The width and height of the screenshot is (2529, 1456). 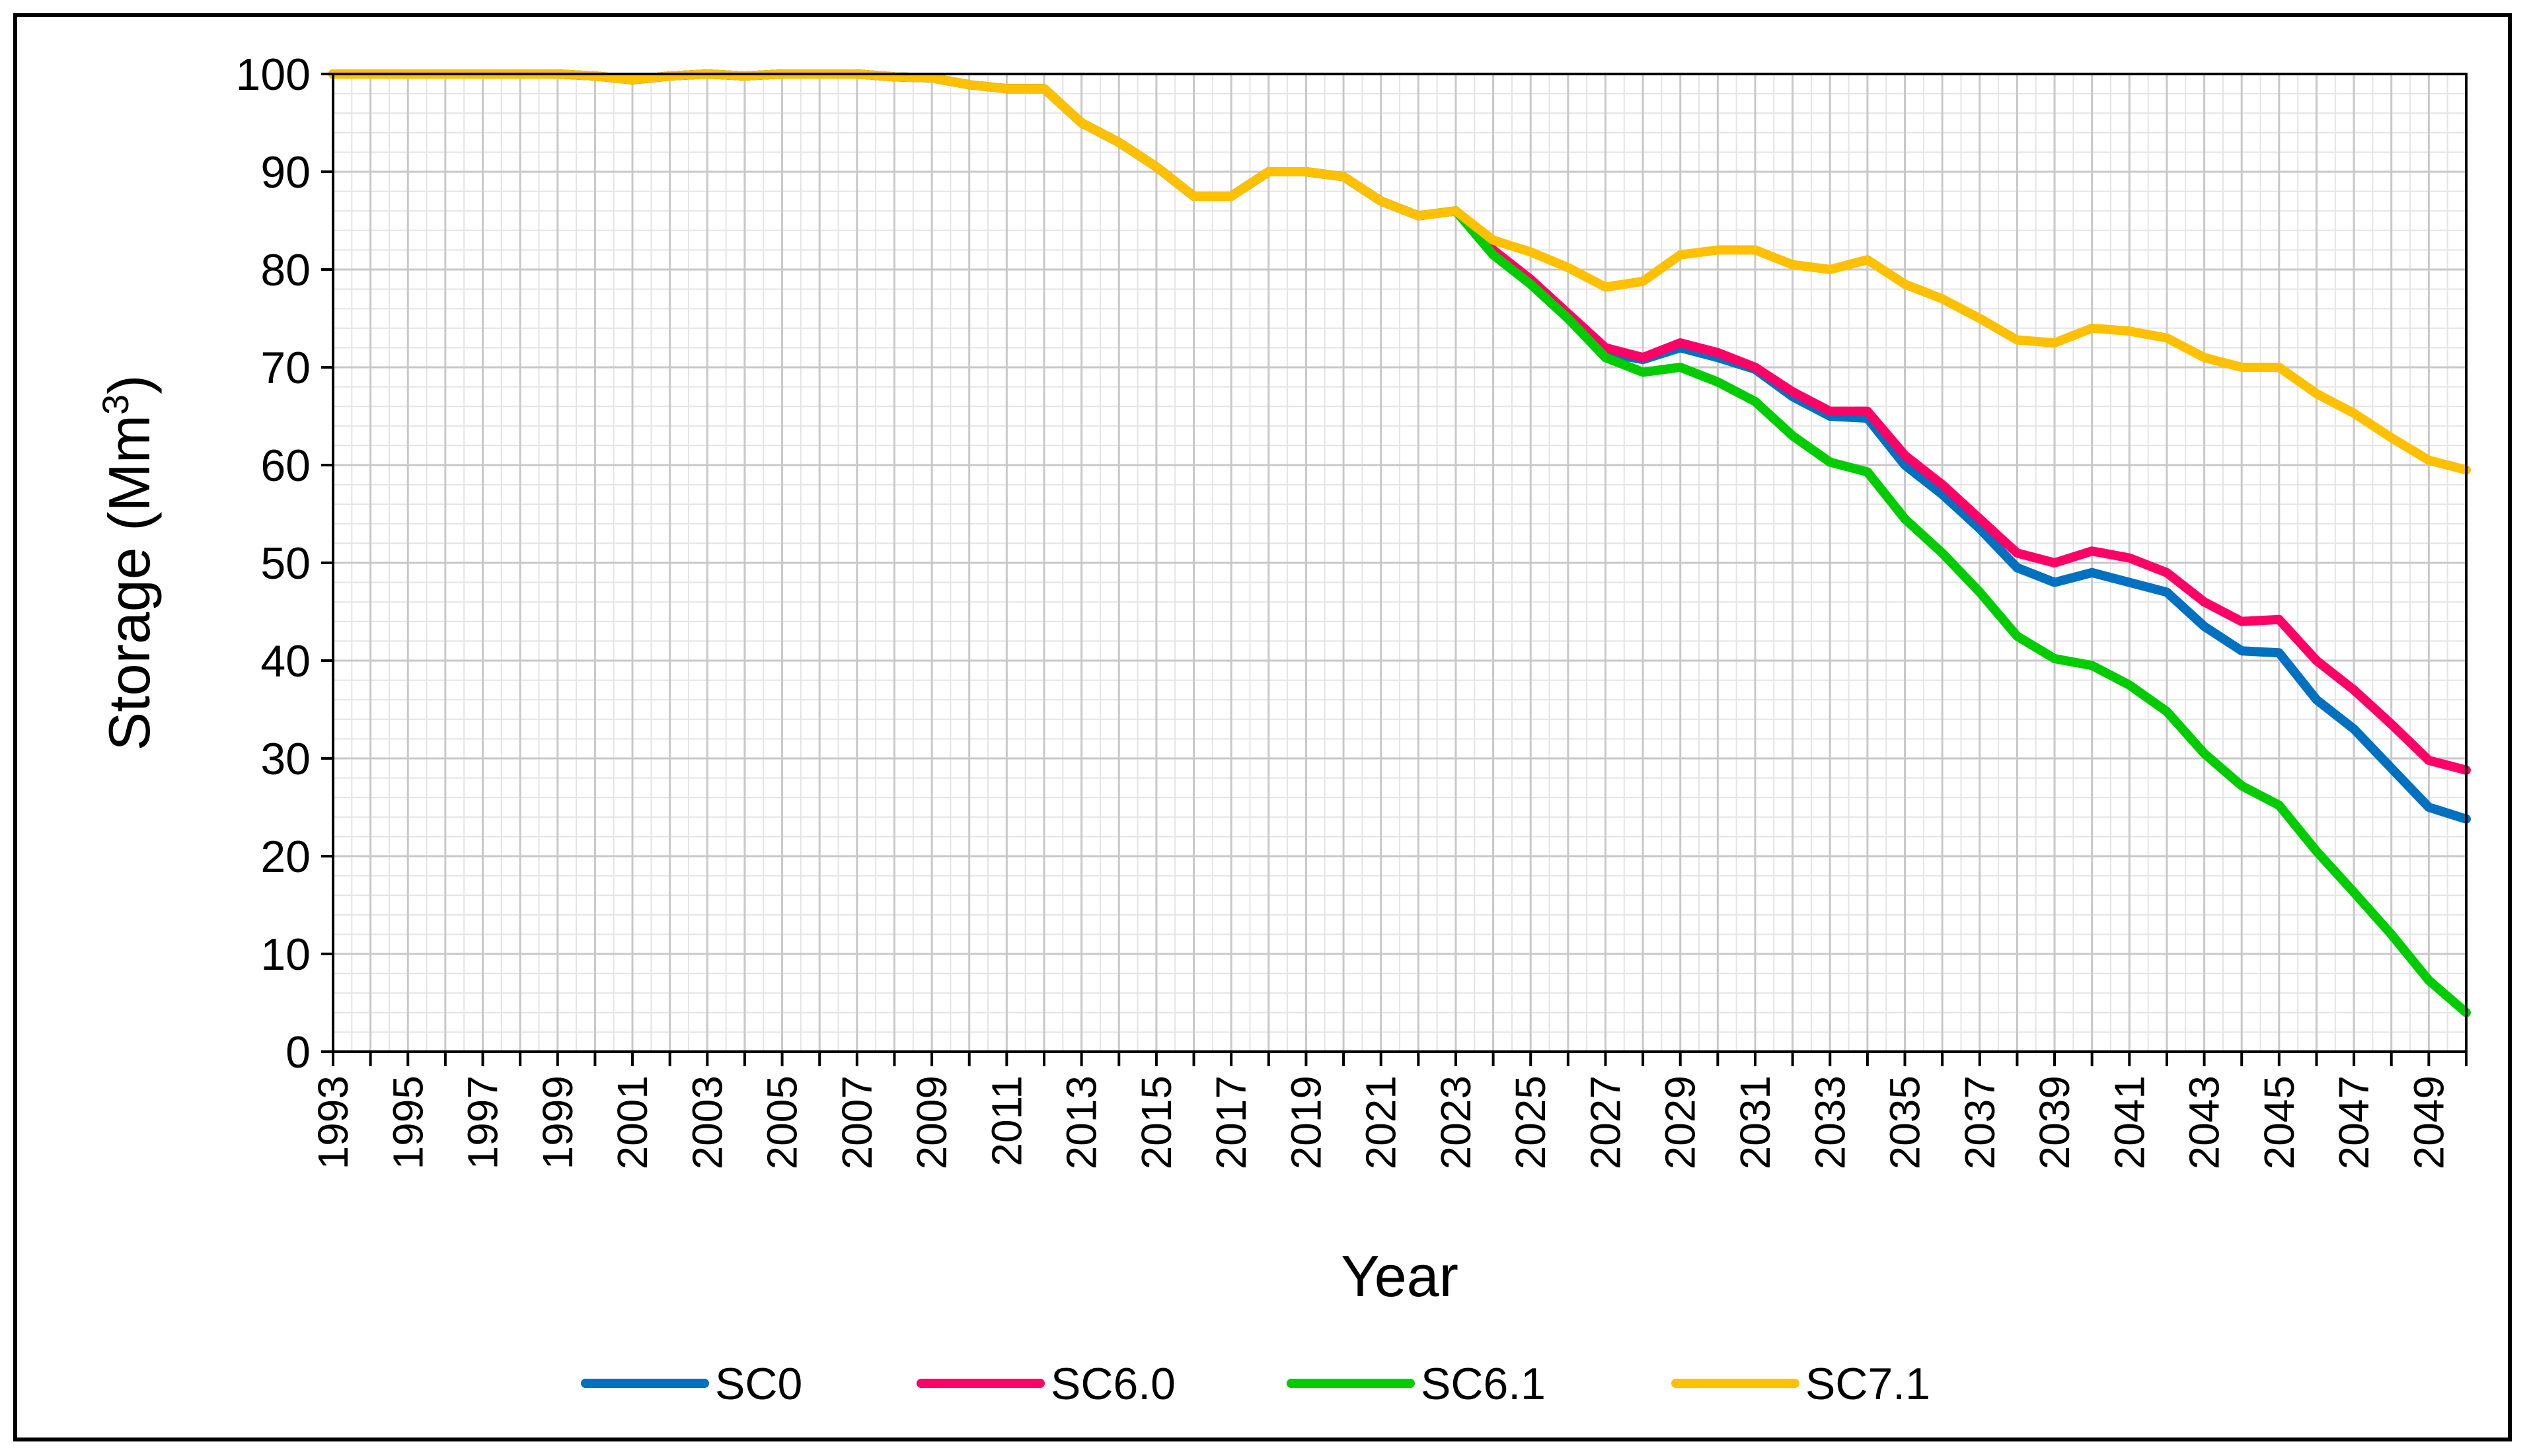 What do you see at coordinates (2354, 1122) in the screenshot?
I see `x-tick-label: 2047` at bounding box center [2354, 1122].